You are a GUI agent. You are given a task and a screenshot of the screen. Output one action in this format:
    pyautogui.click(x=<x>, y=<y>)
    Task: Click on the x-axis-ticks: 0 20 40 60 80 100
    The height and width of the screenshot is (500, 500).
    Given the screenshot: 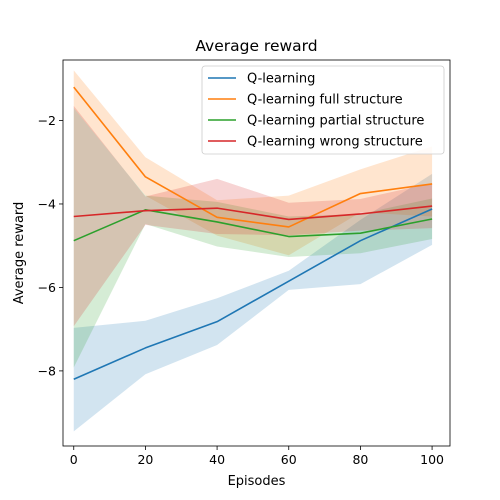 What is the action you would take?
    pyautogui.click(x=257, y=456)
    